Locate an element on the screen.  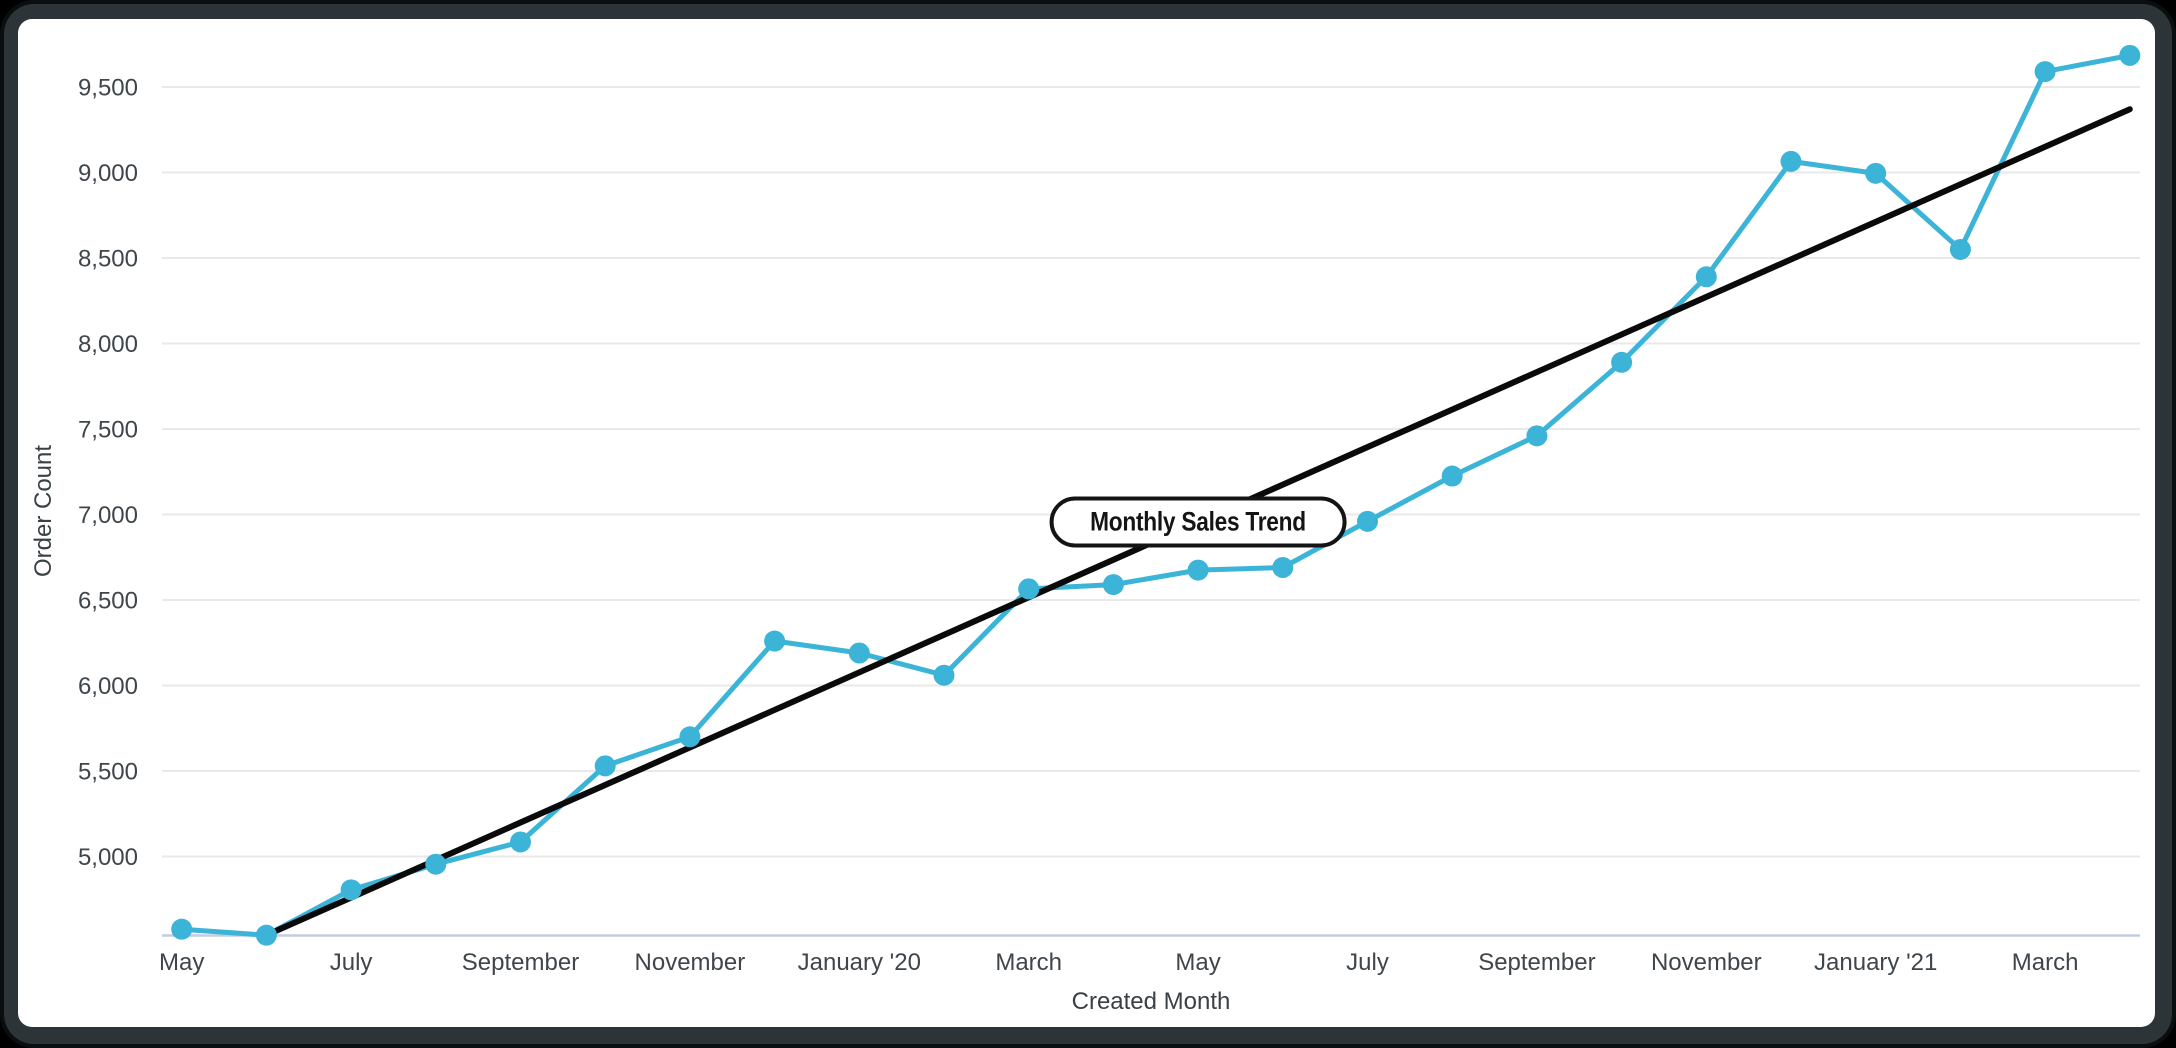
trendline-label-pill: Monthly Sales Trend is located at coordinates (1198, 522).